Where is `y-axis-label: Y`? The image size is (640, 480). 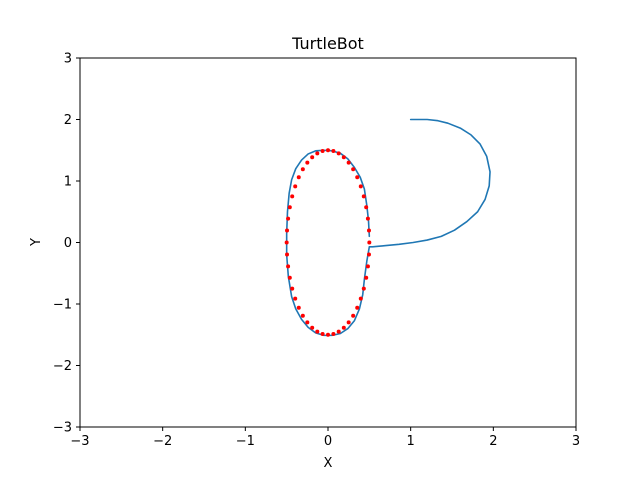
y-axis-label: Y is located at coordinates (36, 242).